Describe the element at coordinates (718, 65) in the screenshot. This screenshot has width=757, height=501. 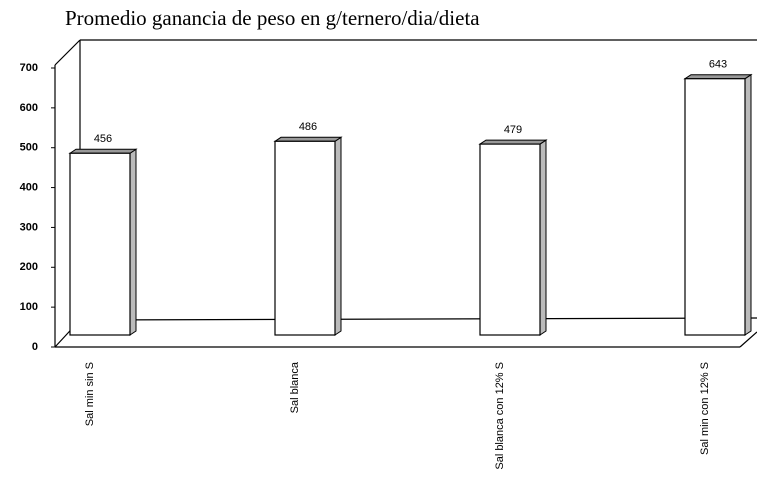
I see `value-label: 643` at that location.